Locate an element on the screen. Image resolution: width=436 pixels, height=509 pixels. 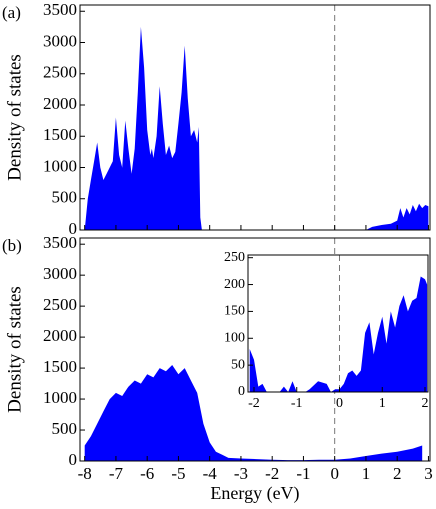
x-tick-label: -6 is located at coordinates (147, 473).